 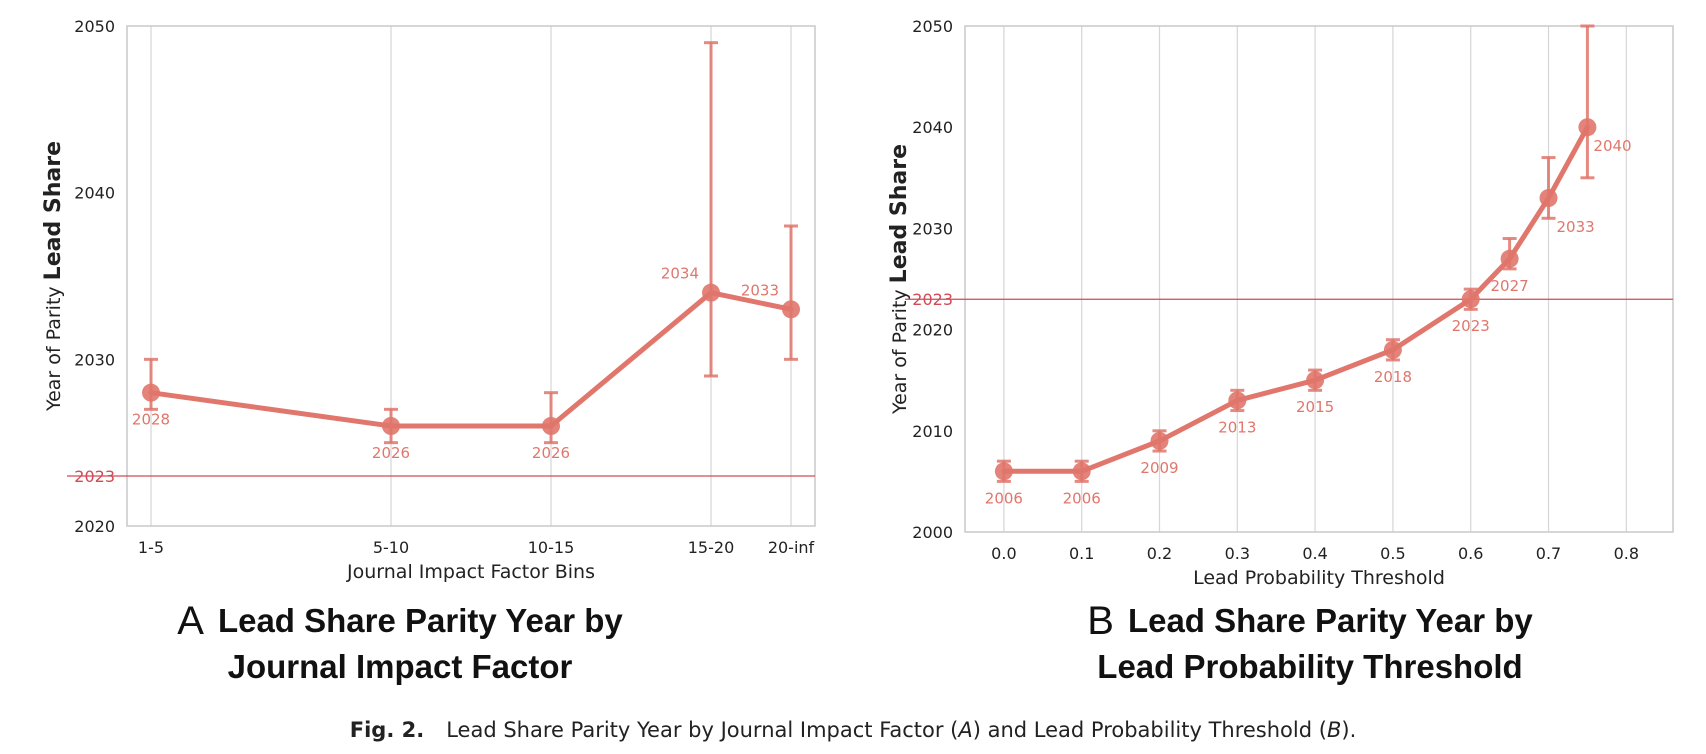 I want to click on panel-b-title-line2: Lead Probability Threshold, so click(x=1310, y=666).